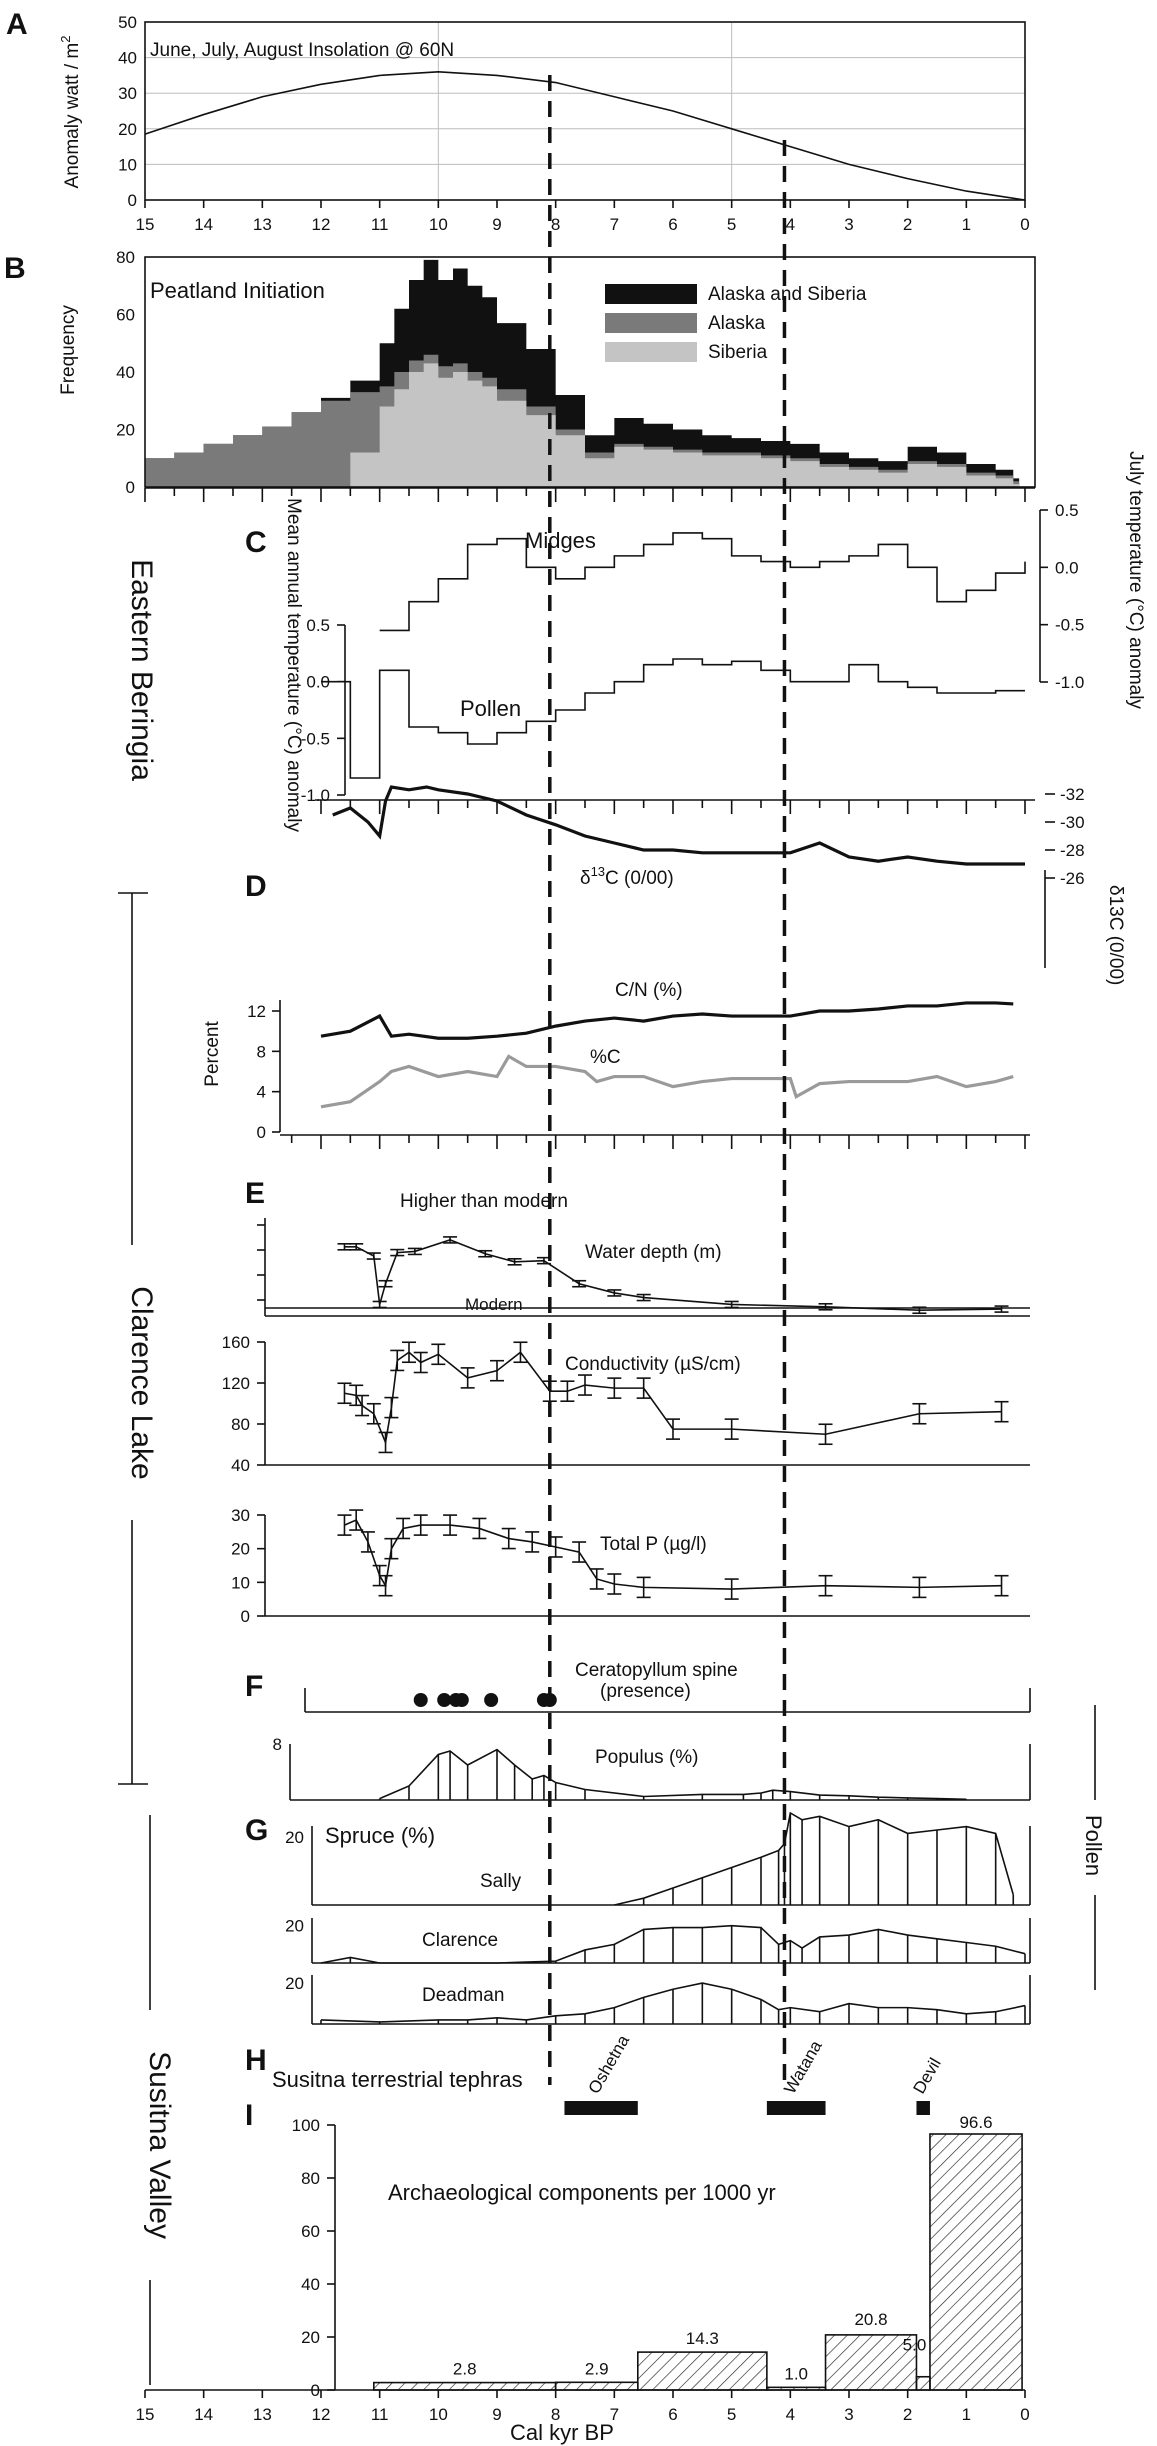  What do you see at coordinates (582, 425) in the screenshot?
I see `peatland-area-siberia` at bounding box center [582, 425].